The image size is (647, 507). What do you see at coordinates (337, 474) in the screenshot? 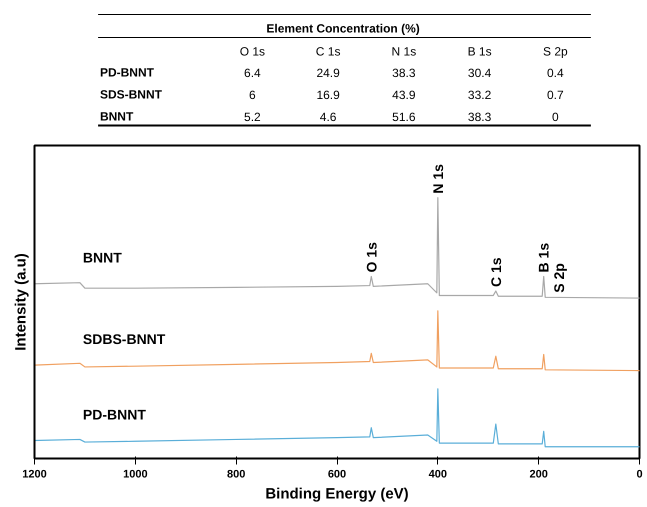
I see `x-tick-label: 600` at bounding box center [337, 474].